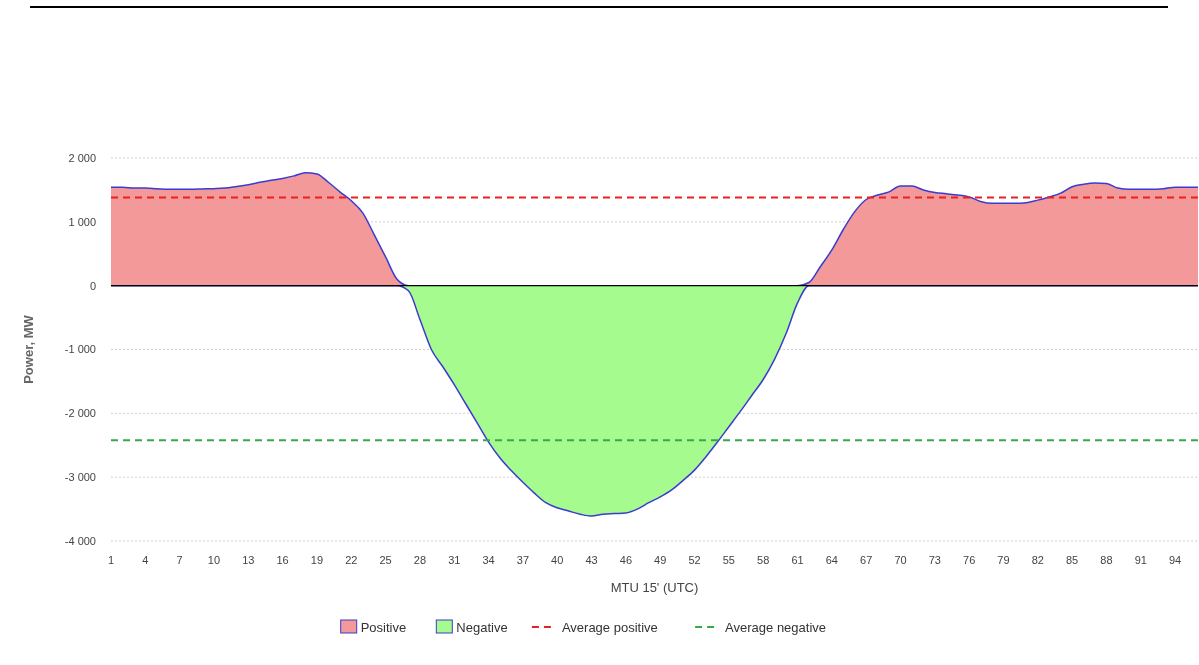 The height and width of the screenshot is (665, 1199). What do you see at coordinates (831, 560) in the screenshot?
I see `x-tick-label: 64` at bounding box center [831, 560].